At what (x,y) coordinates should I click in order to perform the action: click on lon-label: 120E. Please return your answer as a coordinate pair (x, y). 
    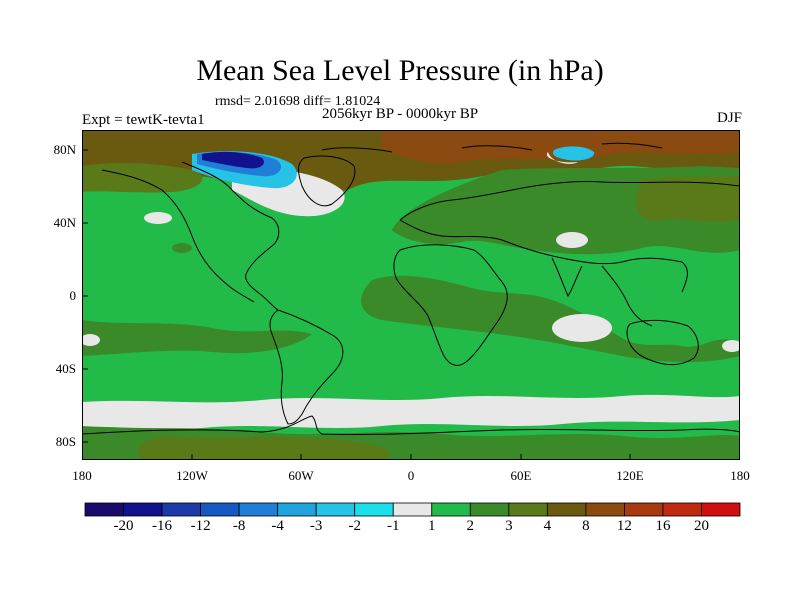
    Looking at the image, I should click on (630, 475).